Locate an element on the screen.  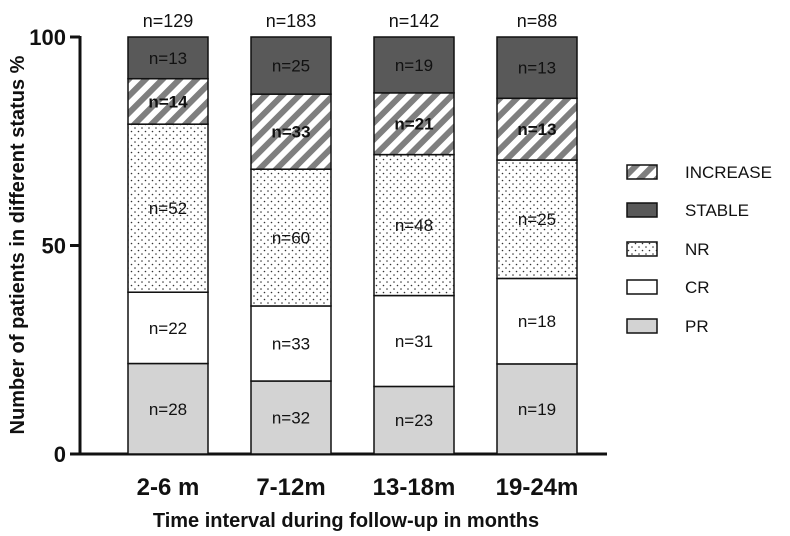
x-tick-label: 19-24m is located at coordinates (537, 487).